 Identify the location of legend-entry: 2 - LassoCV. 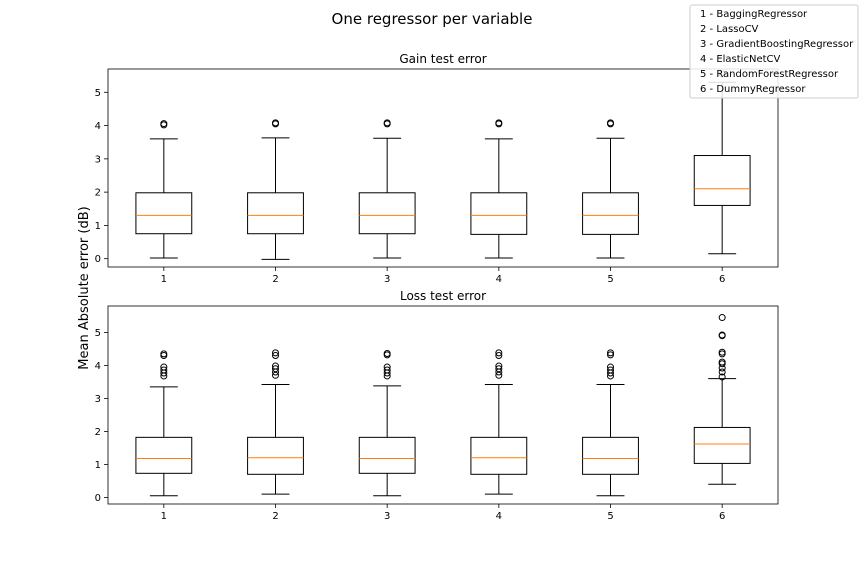
(729, 29).